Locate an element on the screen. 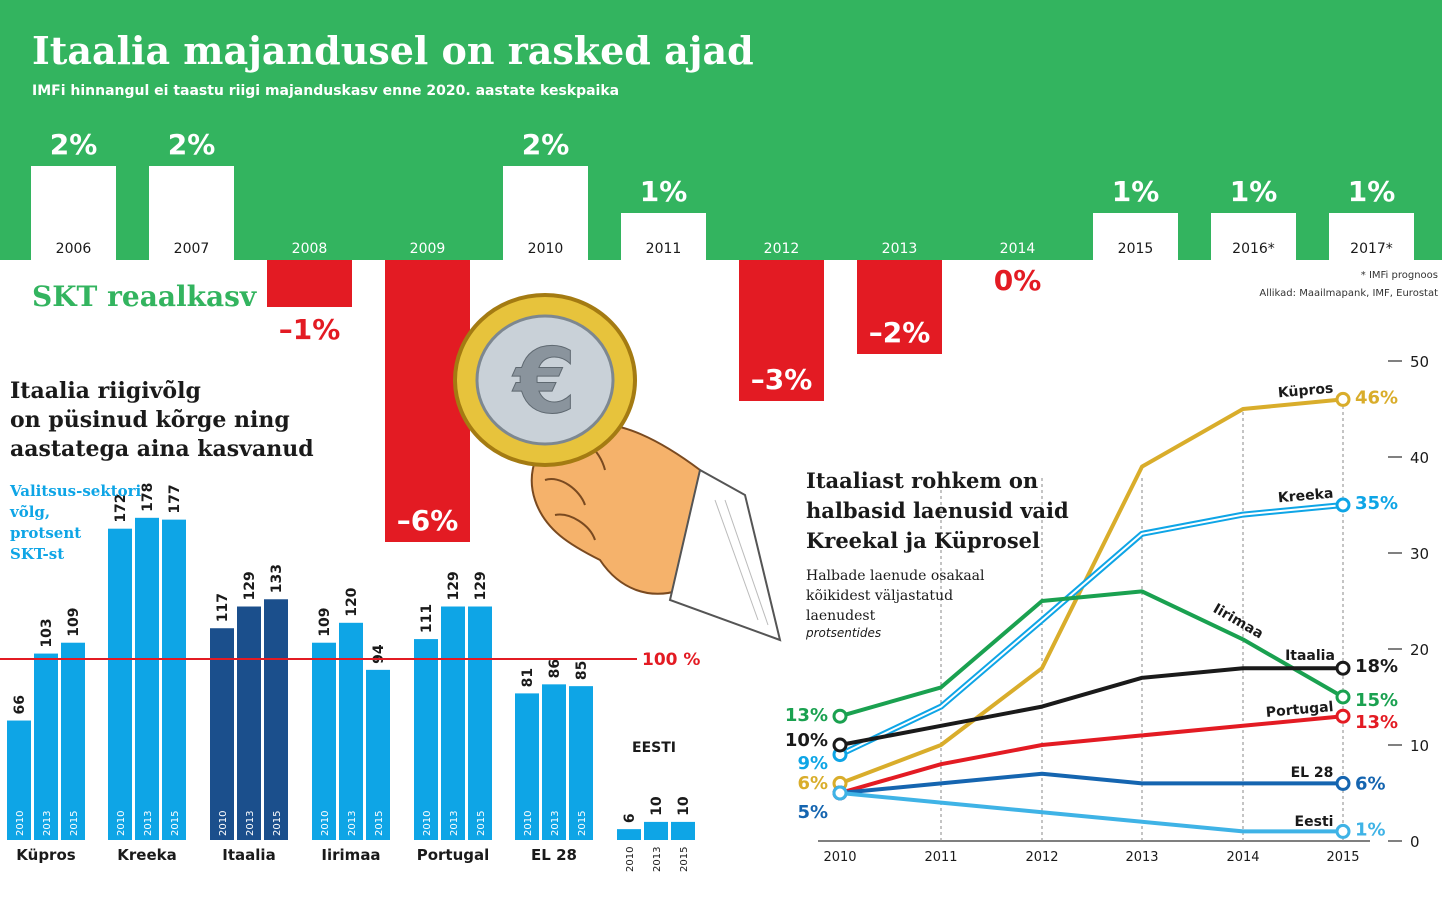 The image size is (1442, 897). debt-reference-label: 100 % is located at coordinates (671, 660).